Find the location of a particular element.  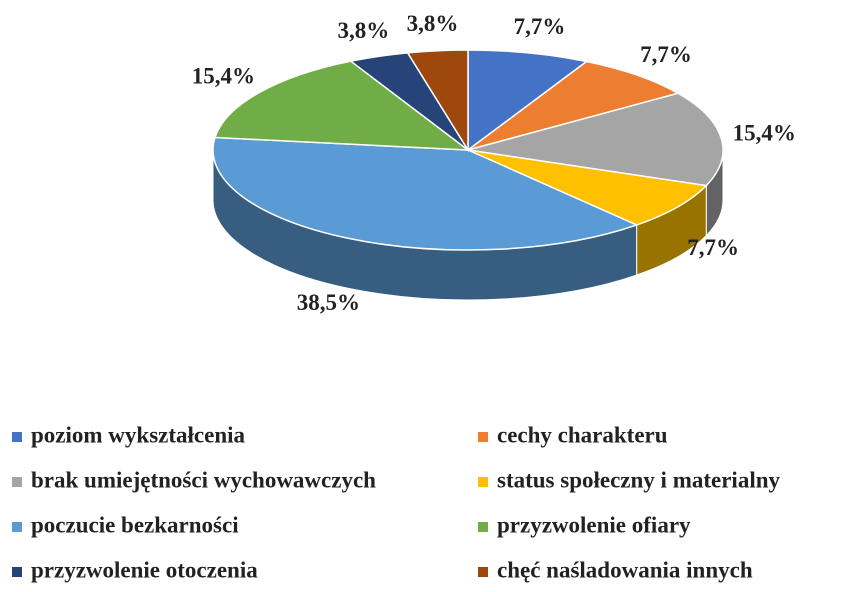

legend-label: cechy charakteru is located at coordinates (582, 434).